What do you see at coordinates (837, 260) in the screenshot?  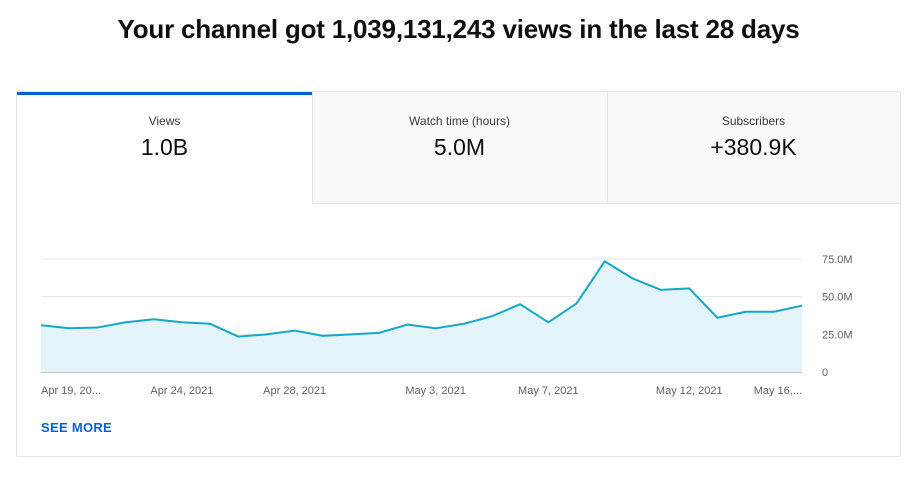 I see `y-tick-label: 75.0M` at bounding box center [837, 260].